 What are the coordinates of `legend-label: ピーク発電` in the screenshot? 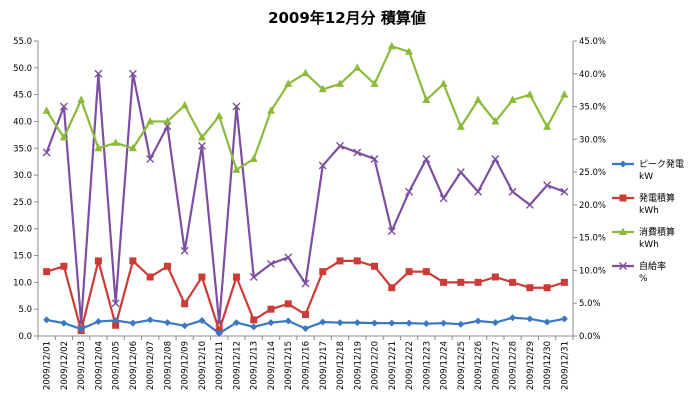 It's located at (661, 164).